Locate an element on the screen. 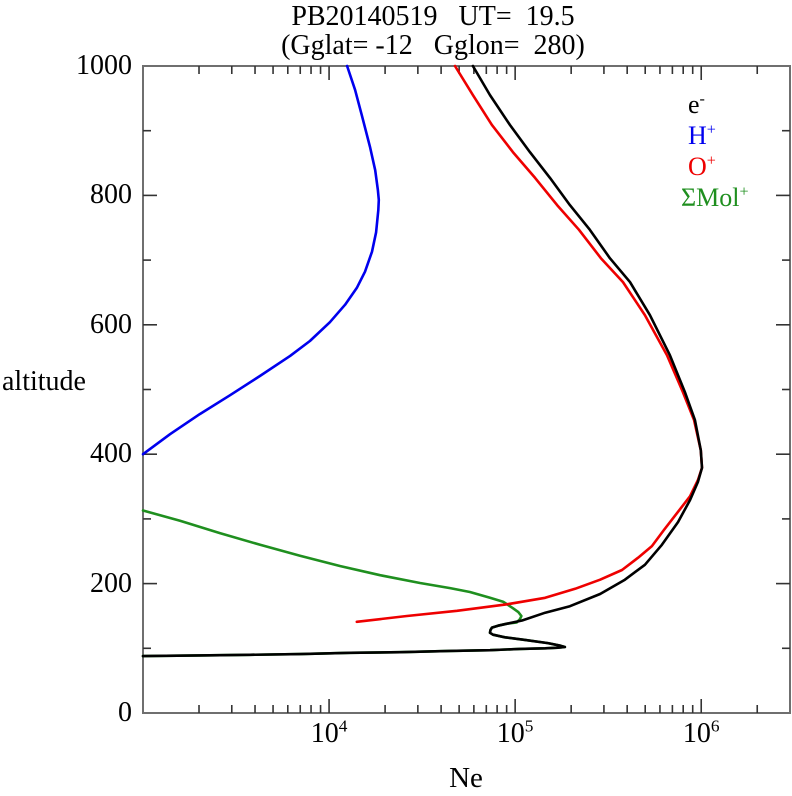 The height and width of the screenshot is (796, 792). curve-H-plus is located at coordinates (261, 260).